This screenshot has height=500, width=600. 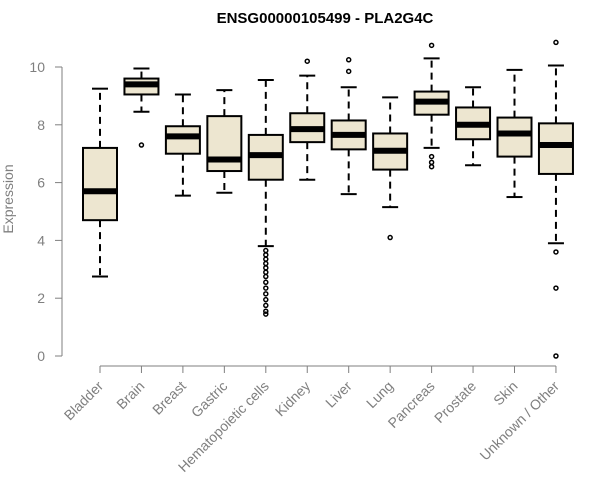 I want to click on y-tick-label: 6, so click(x=41, y=183).